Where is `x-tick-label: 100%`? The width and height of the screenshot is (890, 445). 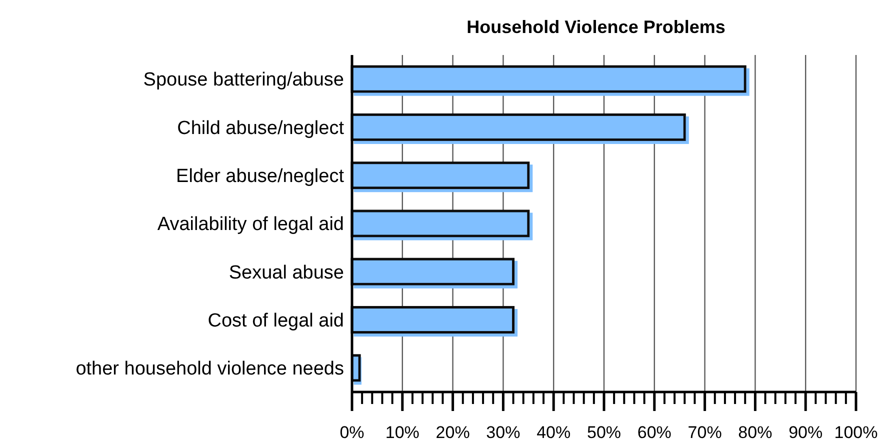
x-tick-label: 100% is located at coordinates (856, 432).